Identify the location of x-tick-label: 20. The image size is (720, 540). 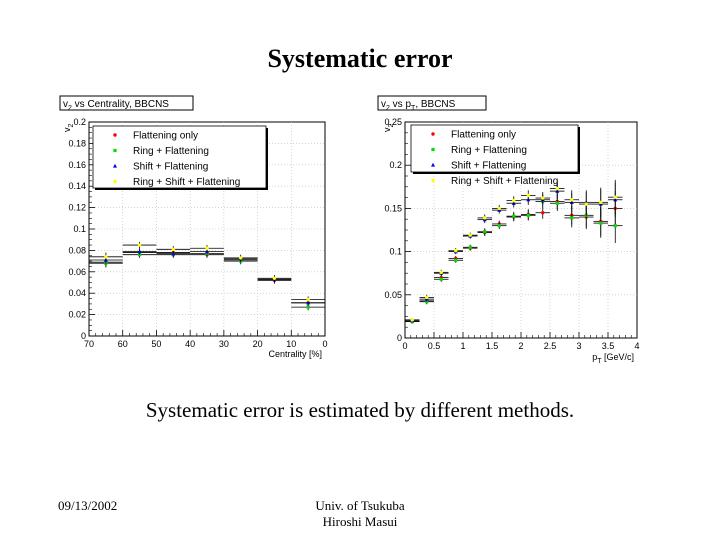
(258, 344).